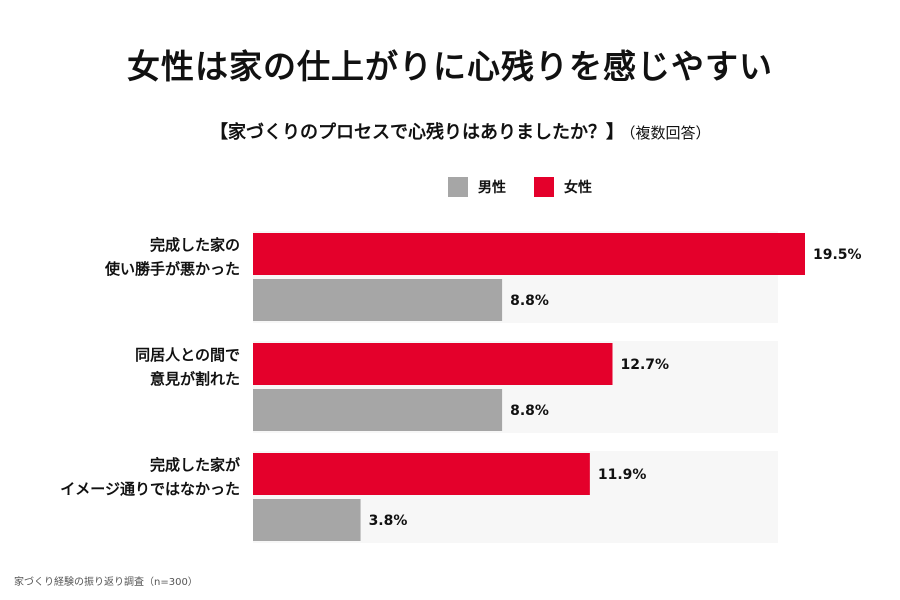 The image size is (900, 600). What do you see at coordinates (187, 367) in the screenshot?
I see `category-label-2: 同居人との間で意見が割れた` at bounding box center [187, 367].